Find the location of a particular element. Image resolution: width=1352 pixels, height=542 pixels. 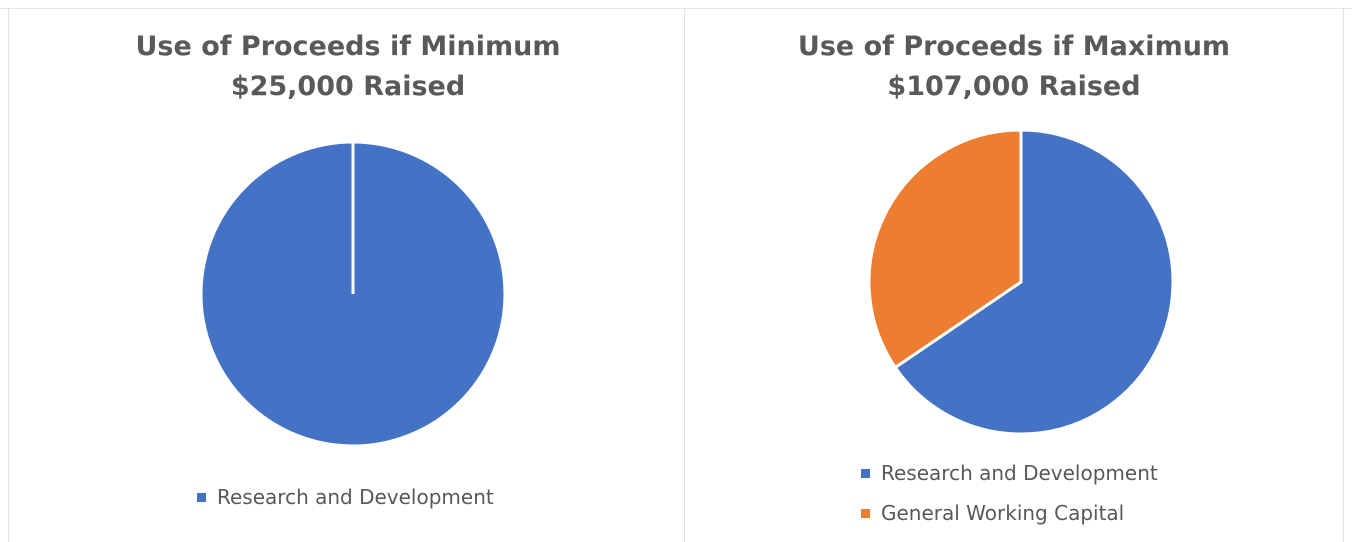

chart-title-line-1: Use of Proceeds if Minimum is located at coordinates (348, 46).